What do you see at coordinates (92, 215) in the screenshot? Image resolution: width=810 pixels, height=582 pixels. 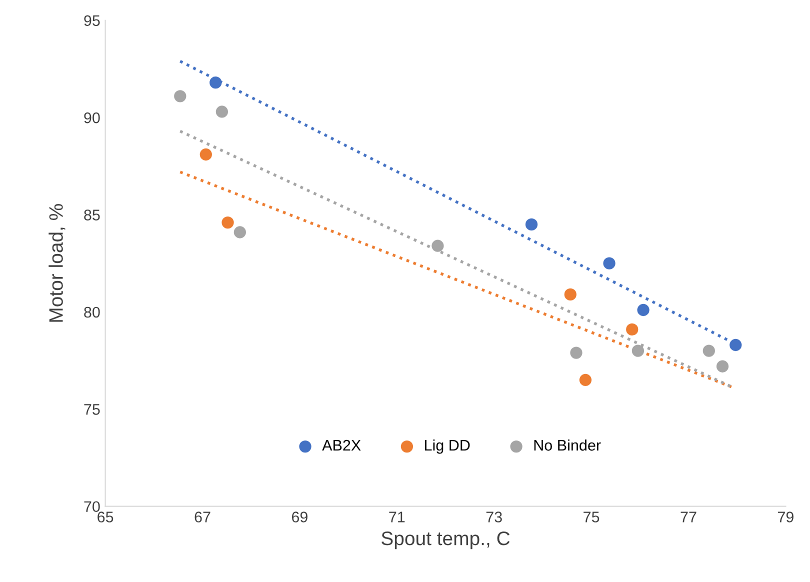 I see `y-tick-label: 85` at bounding box center [92, 215].